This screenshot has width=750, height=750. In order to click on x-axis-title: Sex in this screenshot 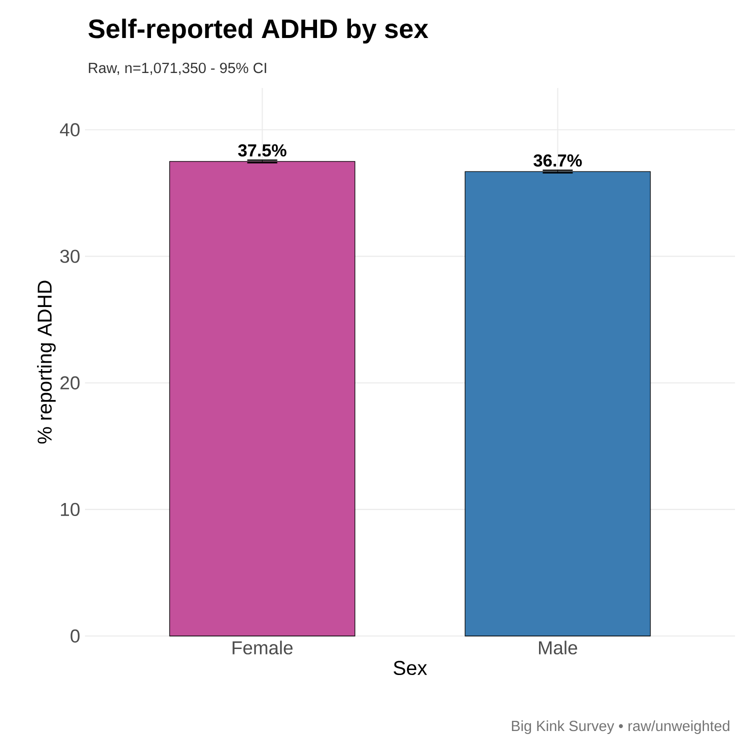, I will do `click(411, 668)`.